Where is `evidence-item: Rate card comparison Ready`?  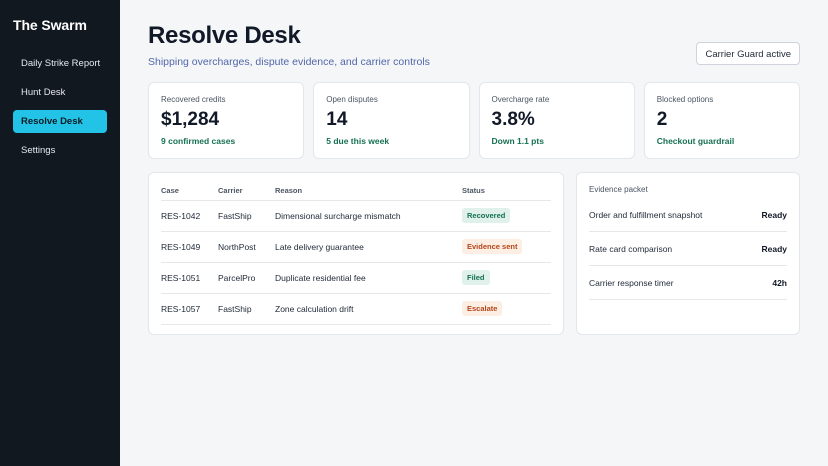
evidence-item: Rate card comparison Ready is located at coordinates (688, 249).